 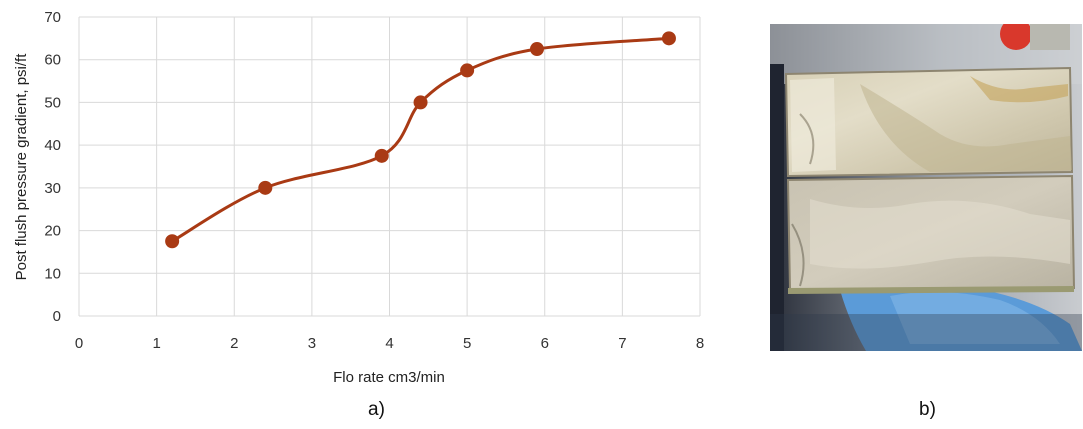 I want to click on x-tick-label: 2, so click(x=234, y=343).